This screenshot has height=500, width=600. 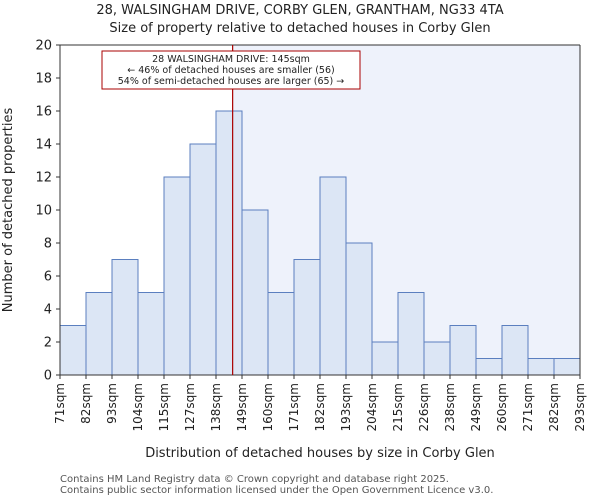 I want to click on y-tick-label-2: 2, so click(x=48, y=343).